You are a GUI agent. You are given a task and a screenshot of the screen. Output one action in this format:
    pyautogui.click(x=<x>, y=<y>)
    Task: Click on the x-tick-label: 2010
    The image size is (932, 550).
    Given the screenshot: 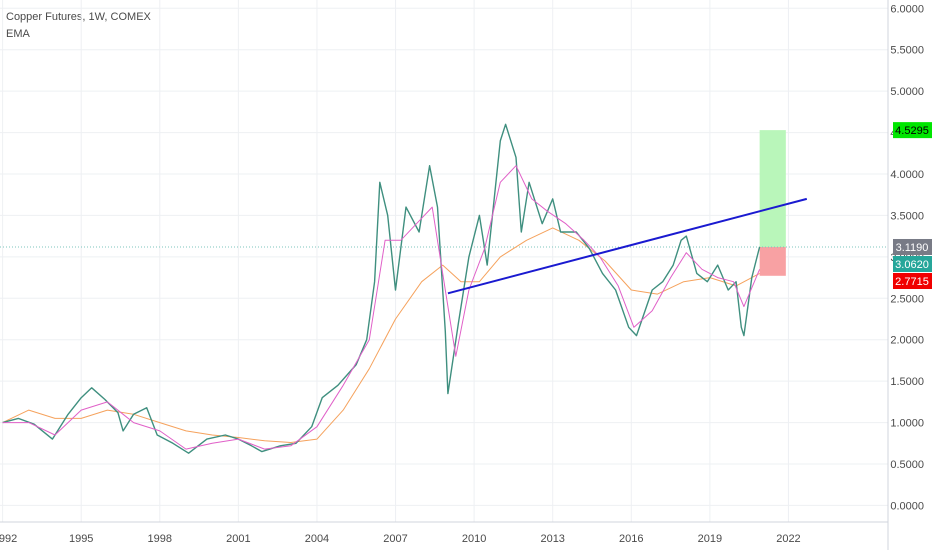 What is the action you would take?
    pyautogui.click(x=474, y=539)
    